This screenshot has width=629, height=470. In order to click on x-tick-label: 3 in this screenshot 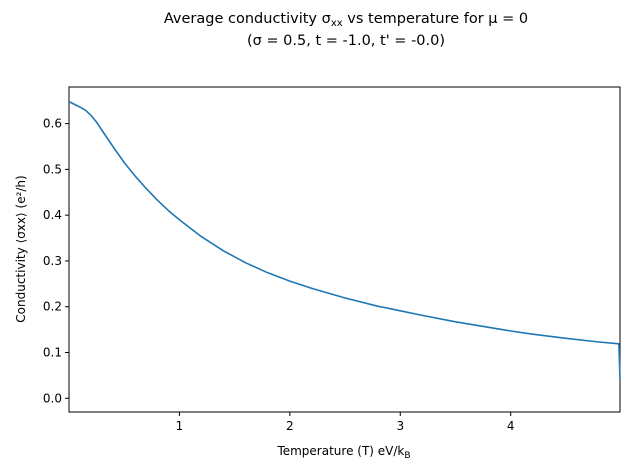, I will do `click(400, 426)`.